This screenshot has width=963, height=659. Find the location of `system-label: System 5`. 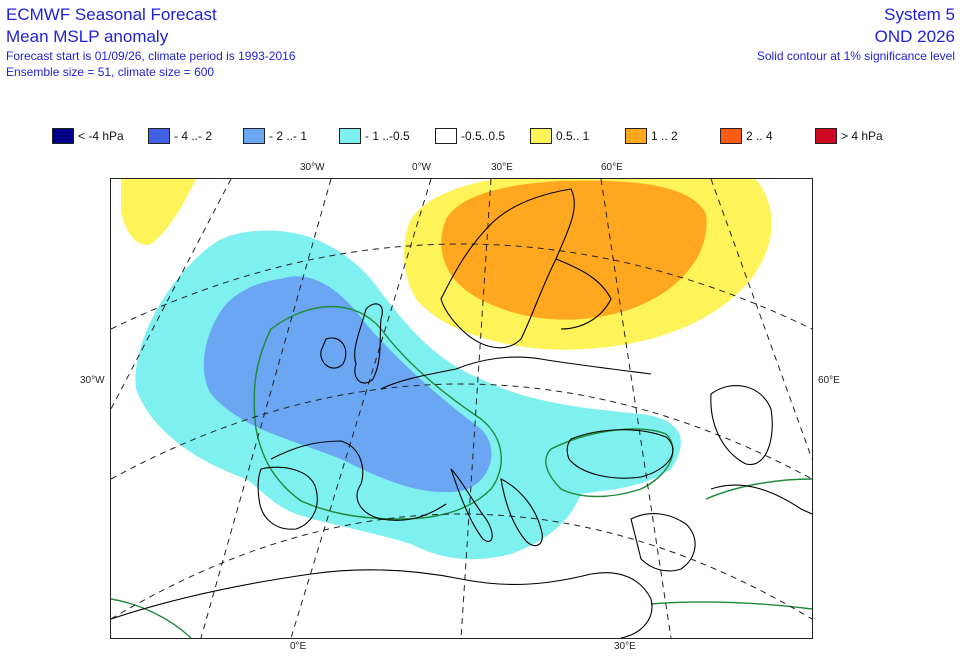

system-label: System 5 is located at coordinates (919, 14).